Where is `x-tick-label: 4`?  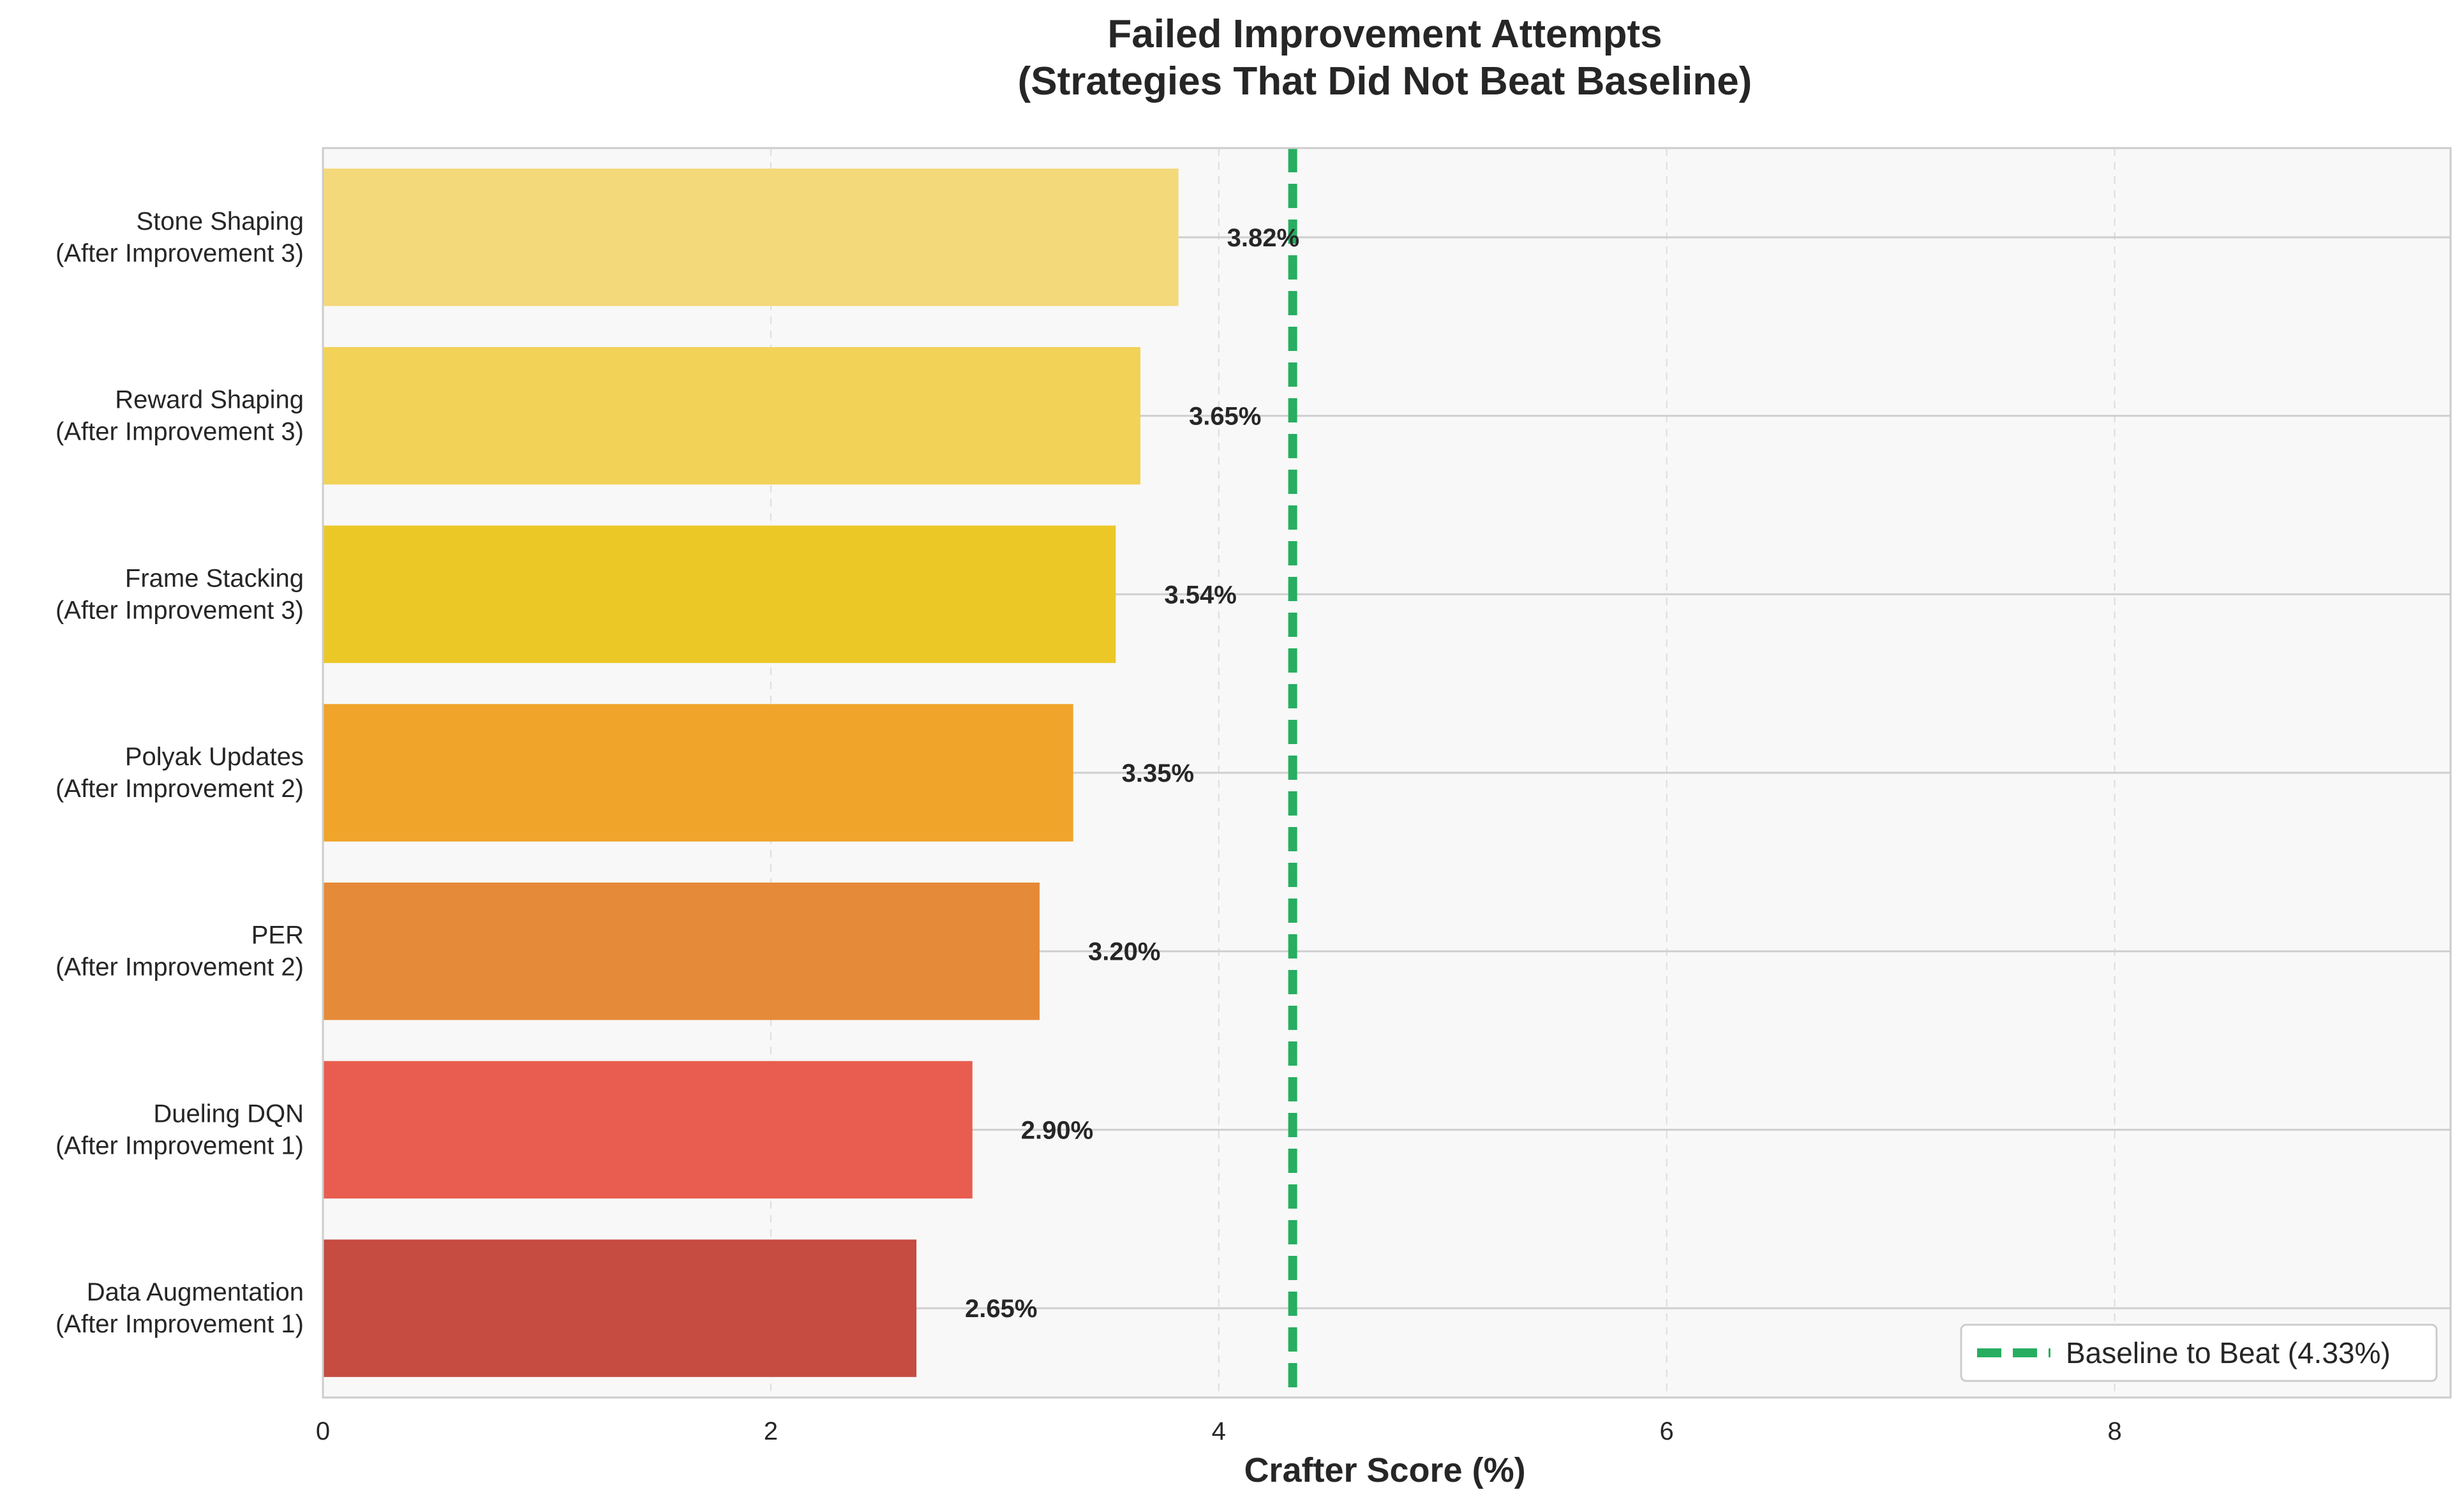
x-tick-label: 4 is located at coordinates (1219, 1431).